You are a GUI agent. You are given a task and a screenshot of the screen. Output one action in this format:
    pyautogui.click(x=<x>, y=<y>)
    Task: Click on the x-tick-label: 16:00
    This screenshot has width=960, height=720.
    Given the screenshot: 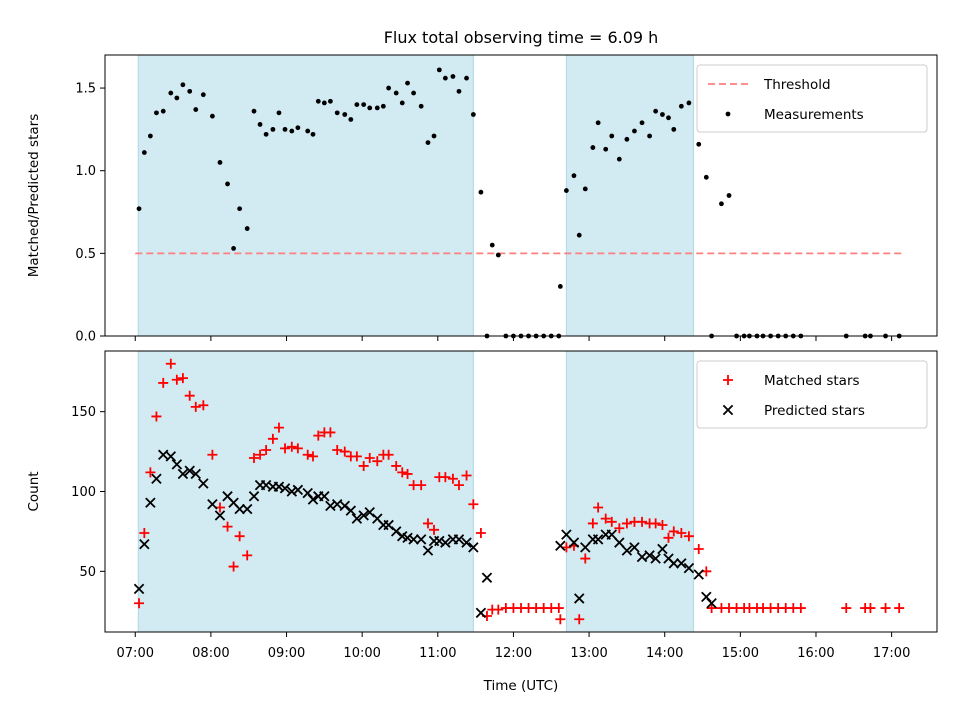 What is the action you would take?
    pyautogui.click(x=815, y=653)
    